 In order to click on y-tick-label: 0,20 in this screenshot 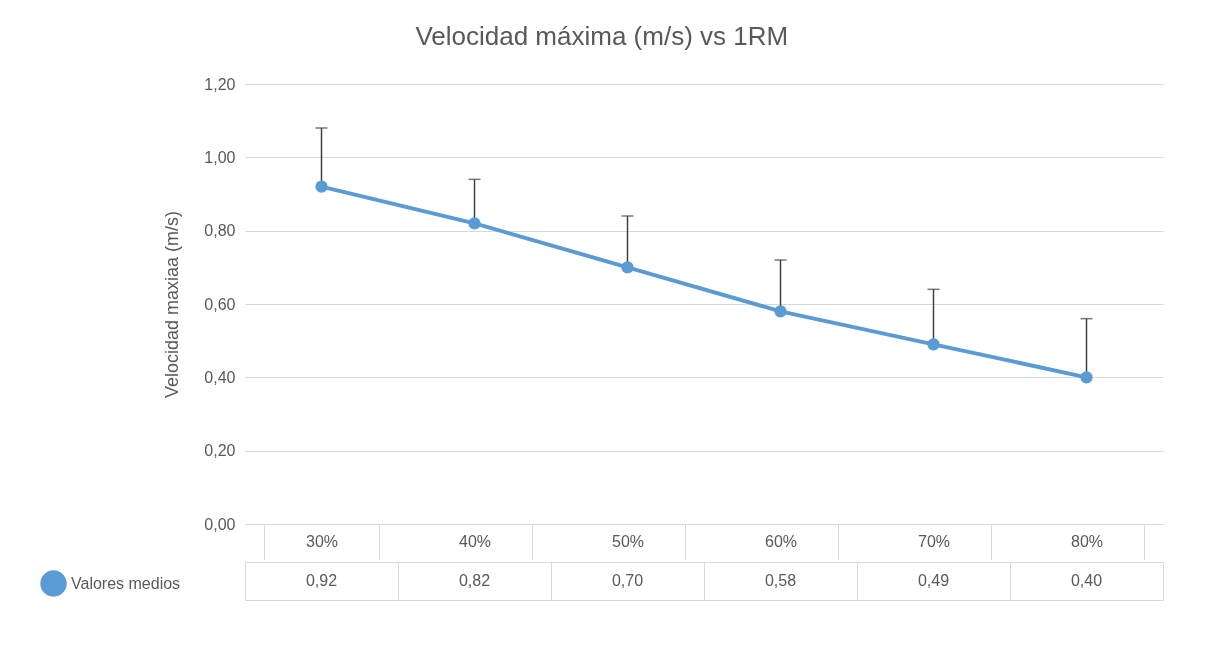, I will do `click(220, 451)`.